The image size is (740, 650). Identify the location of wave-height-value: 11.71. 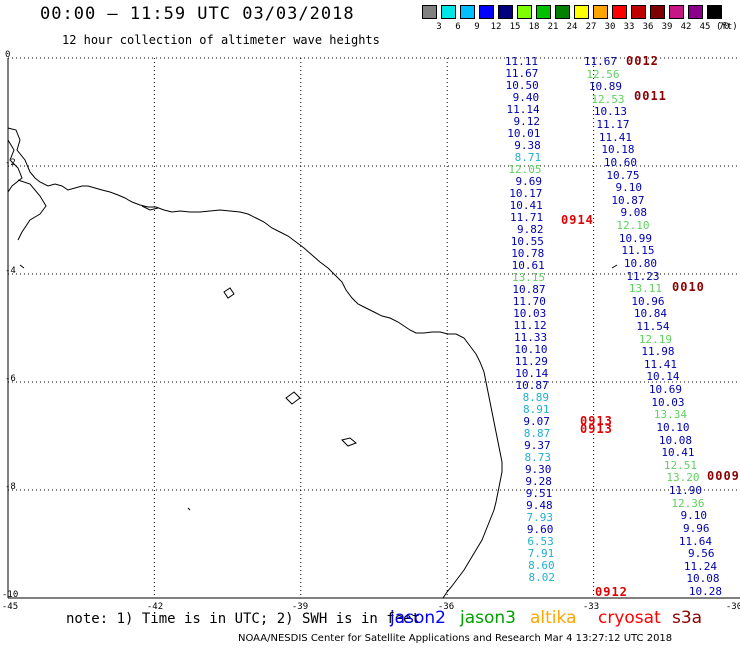
(527, 217).